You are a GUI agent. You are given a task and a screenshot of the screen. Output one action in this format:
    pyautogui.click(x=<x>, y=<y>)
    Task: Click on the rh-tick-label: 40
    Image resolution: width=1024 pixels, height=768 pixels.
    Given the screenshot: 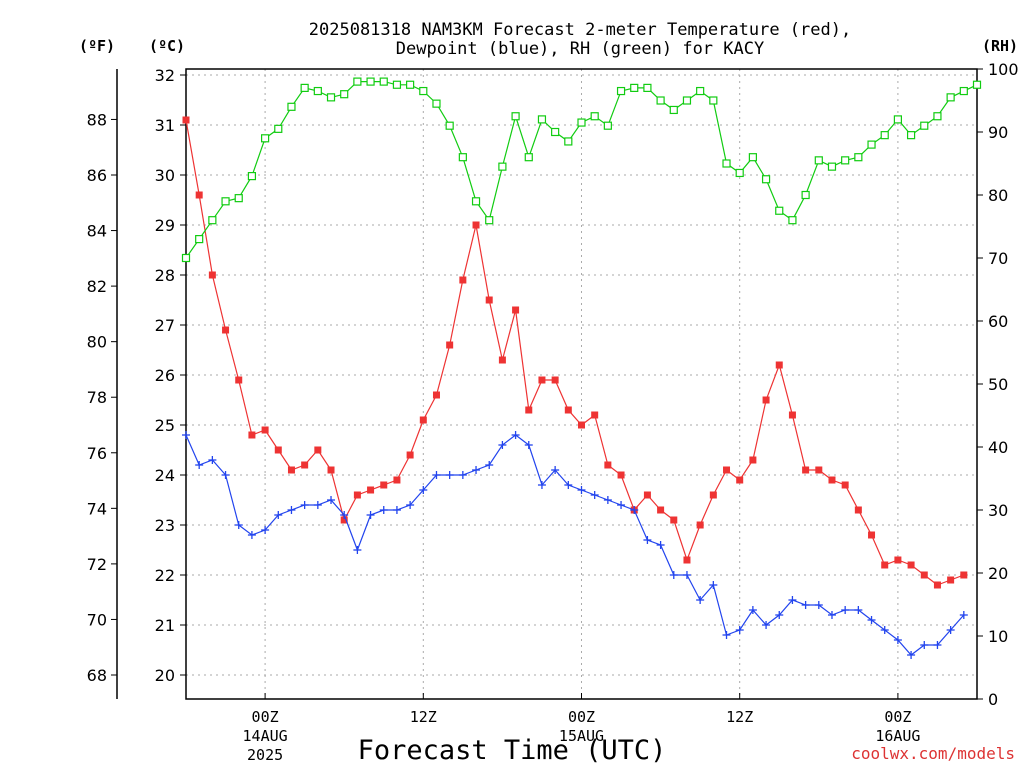 What is the action you would take?
    pyautogui.click(x=998, y=447)
    